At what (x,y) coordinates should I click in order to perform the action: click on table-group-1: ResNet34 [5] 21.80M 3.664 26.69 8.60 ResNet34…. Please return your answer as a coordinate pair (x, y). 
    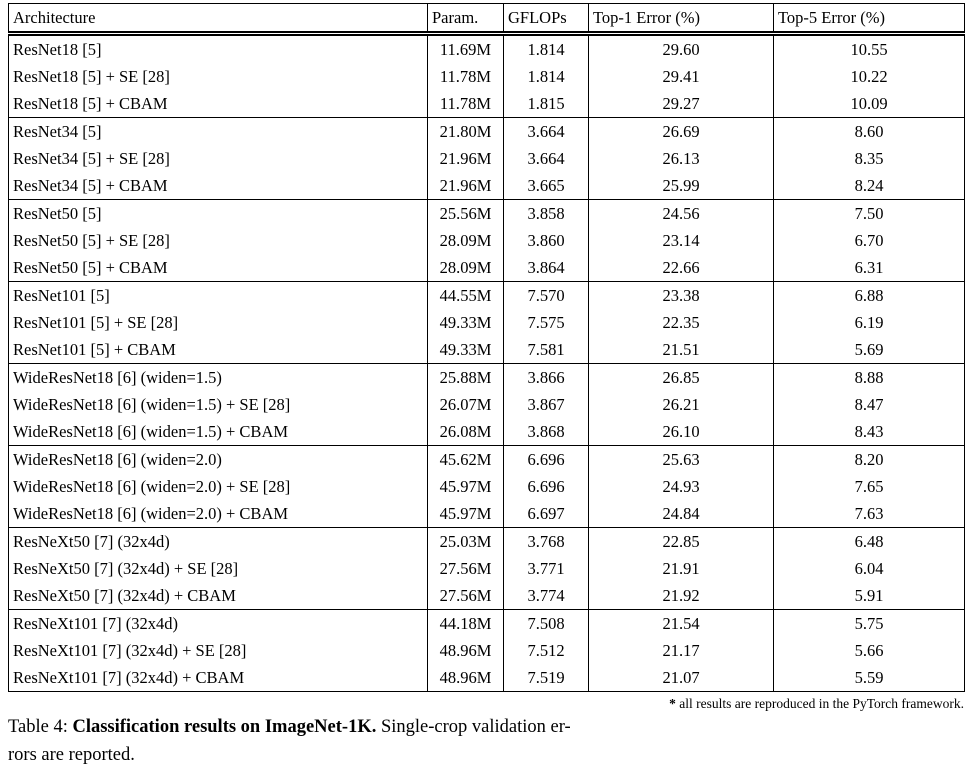
    Looking at the image, I should click on (486, 158).